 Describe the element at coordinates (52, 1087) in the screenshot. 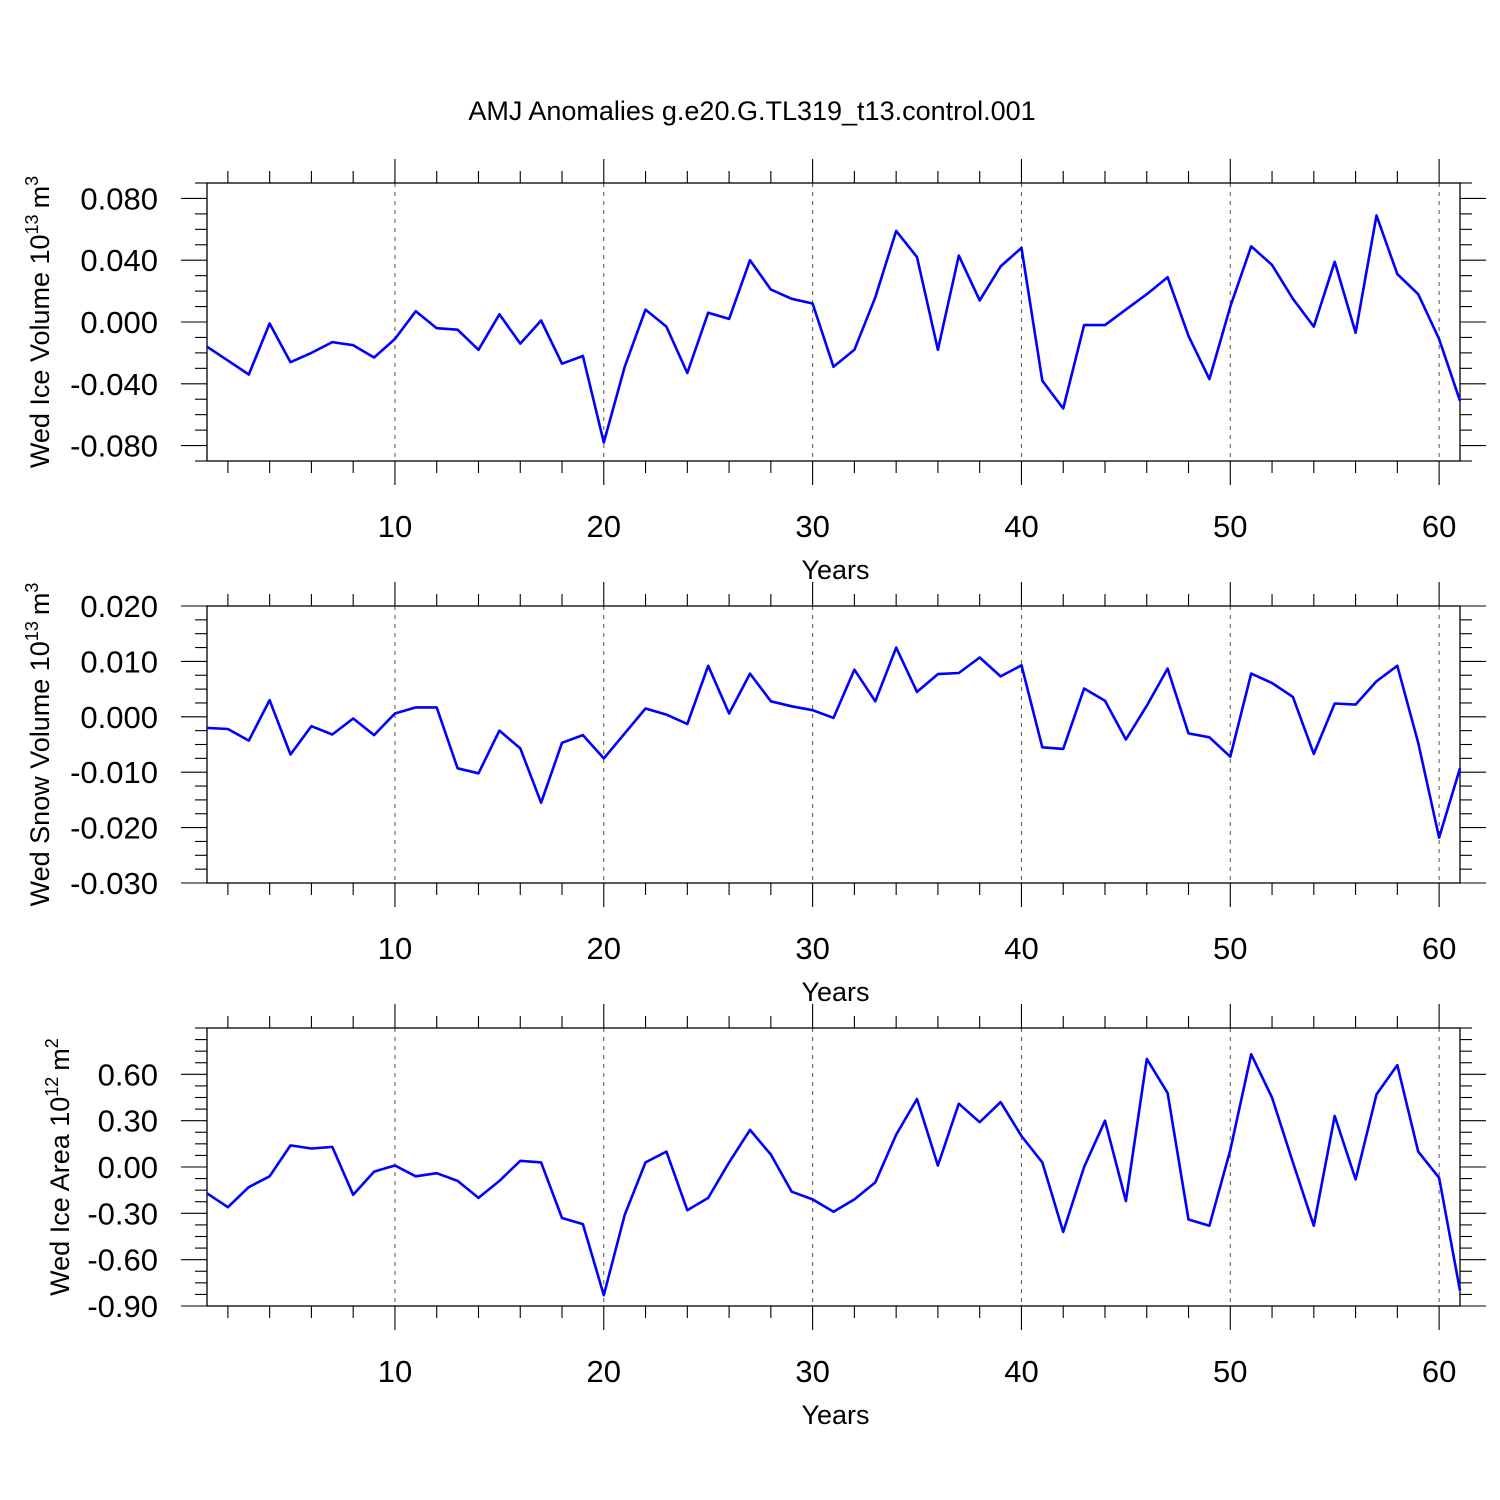

I see `y-axis-label-exponent: 12` at that location.